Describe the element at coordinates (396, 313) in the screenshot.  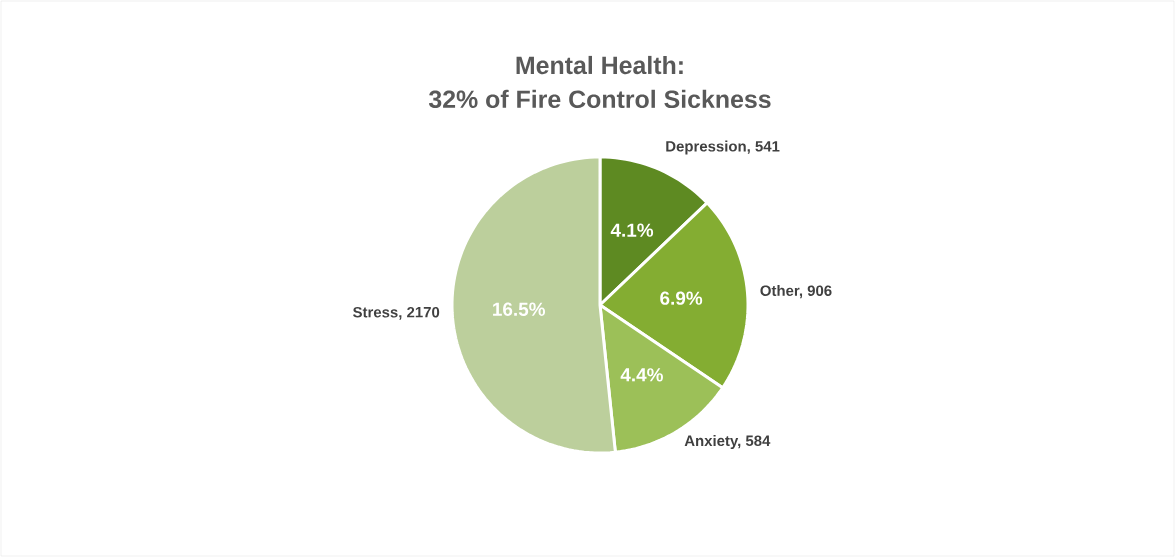
I see `slice-label: Stress, 2170` at that location.